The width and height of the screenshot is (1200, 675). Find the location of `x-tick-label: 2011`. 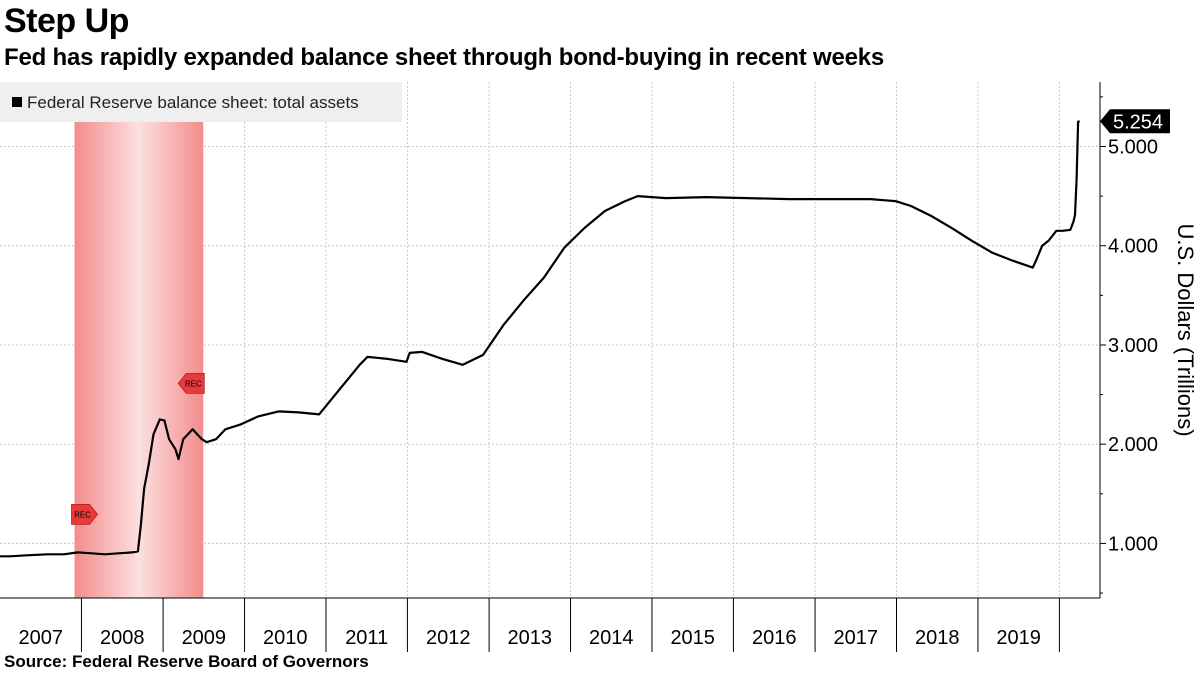

x-tick-label: 2011 is located at coordinates (366, 638).